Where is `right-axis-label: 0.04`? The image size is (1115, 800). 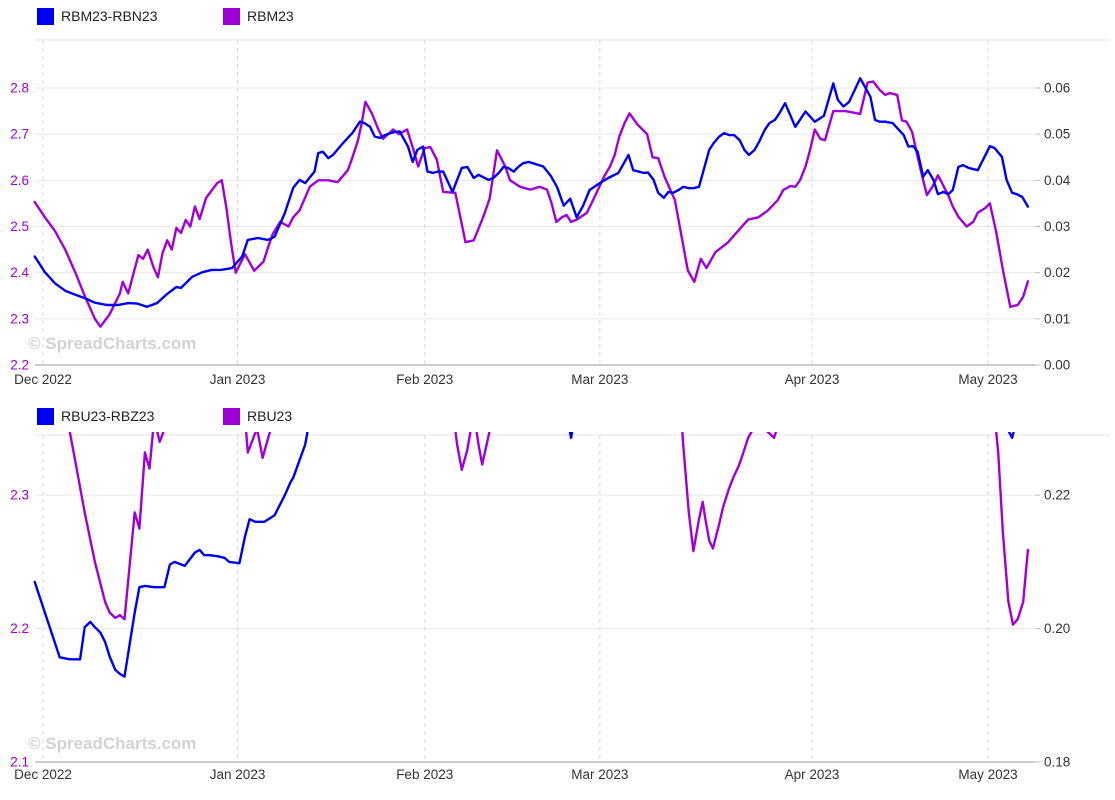
right-axis-label: 0.04 is located at coordinates (1057, 180).